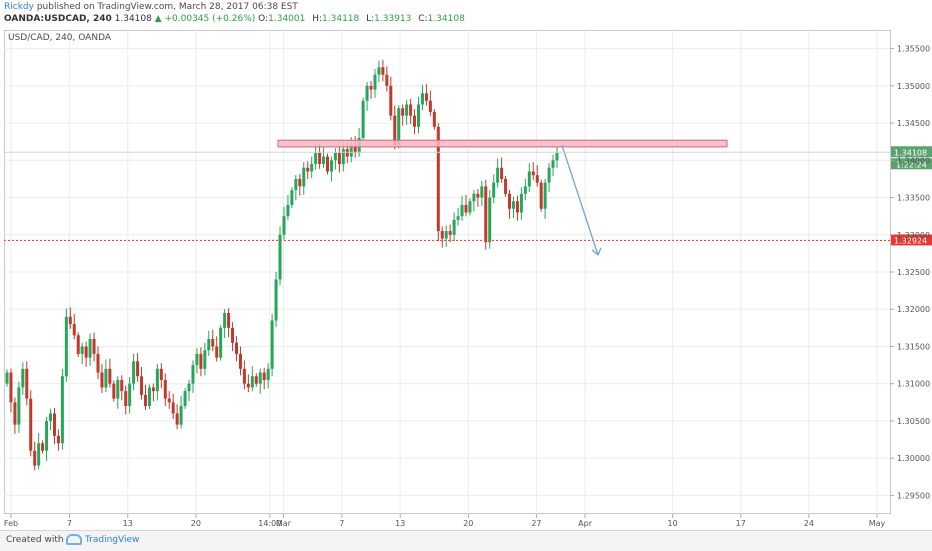 This screenshot has width=932, height=551. What do you see at coordinates (112, 540) in the screenshot?
I see `brand-text: TradingView` at bounding box center [112, 540].